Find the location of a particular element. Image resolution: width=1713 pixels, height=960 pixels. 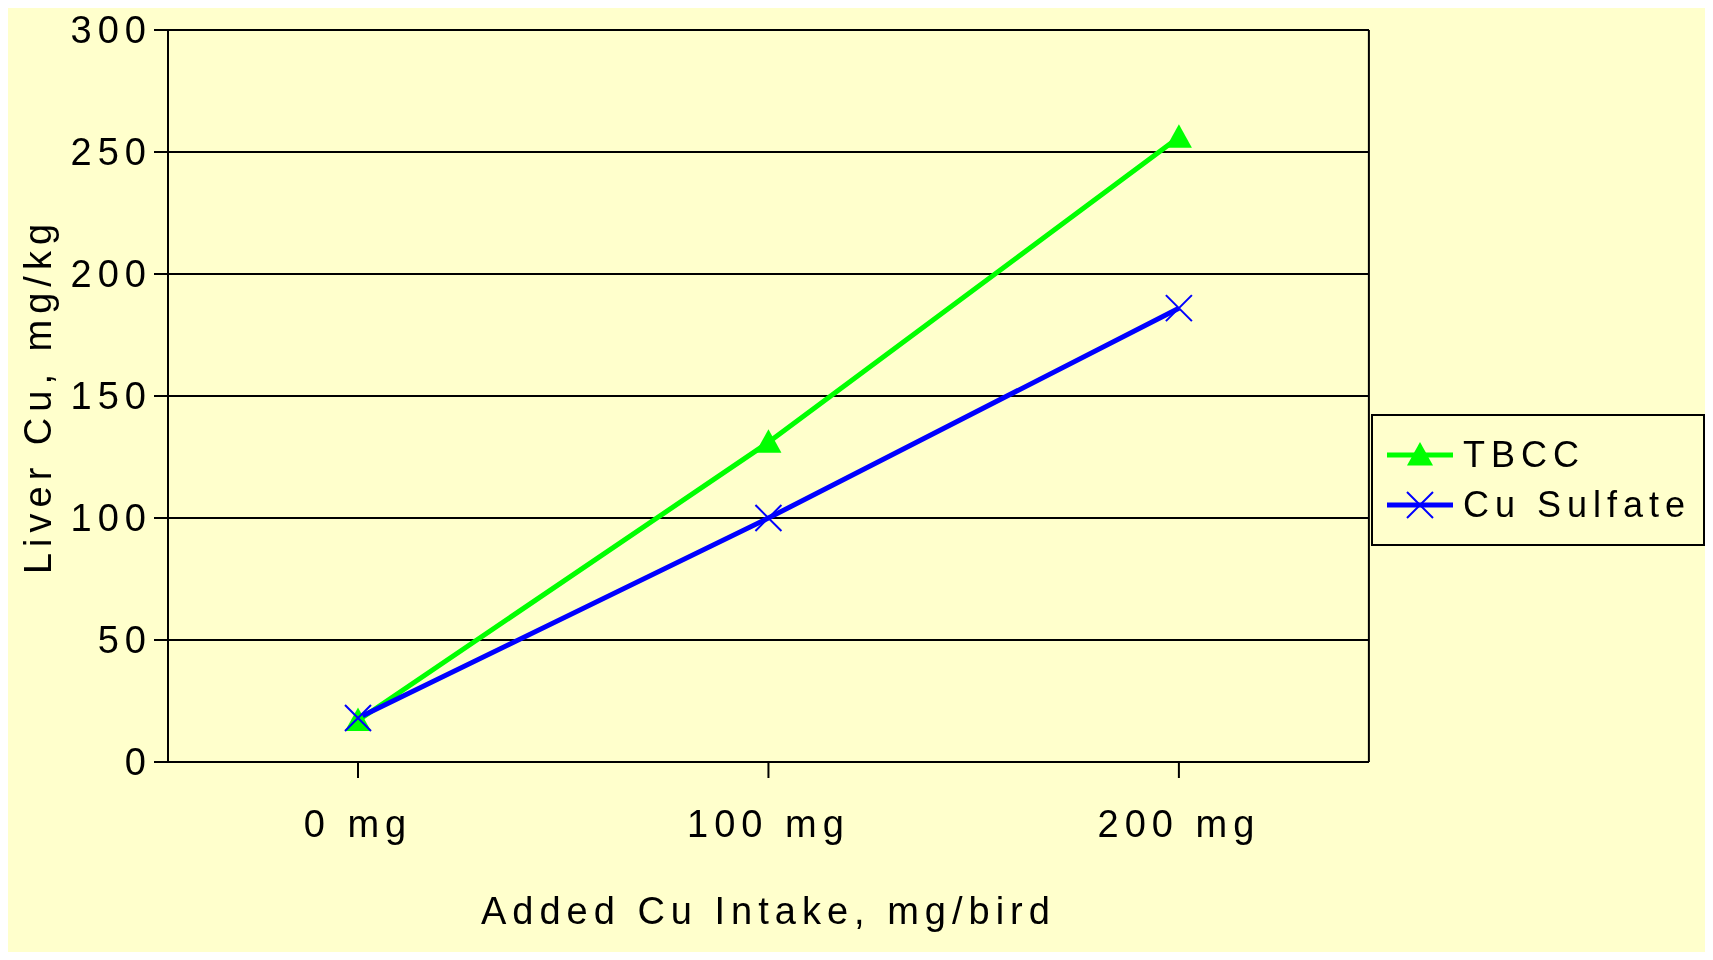

x-axis-title: Added Cu Intake, mg/bird is located at coordinates (768, 911).